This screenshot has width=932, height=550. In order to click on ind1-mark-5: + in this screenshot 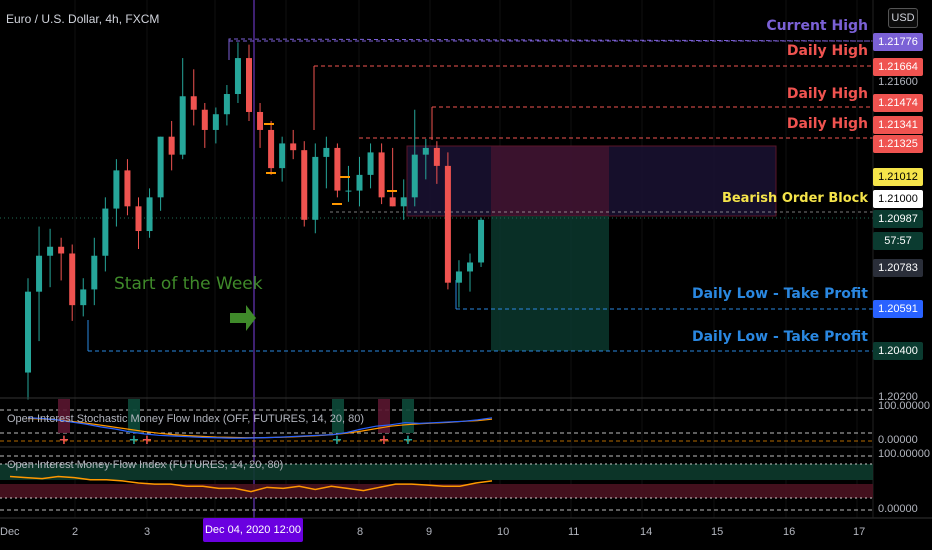, I will do `click(408, 440)`.